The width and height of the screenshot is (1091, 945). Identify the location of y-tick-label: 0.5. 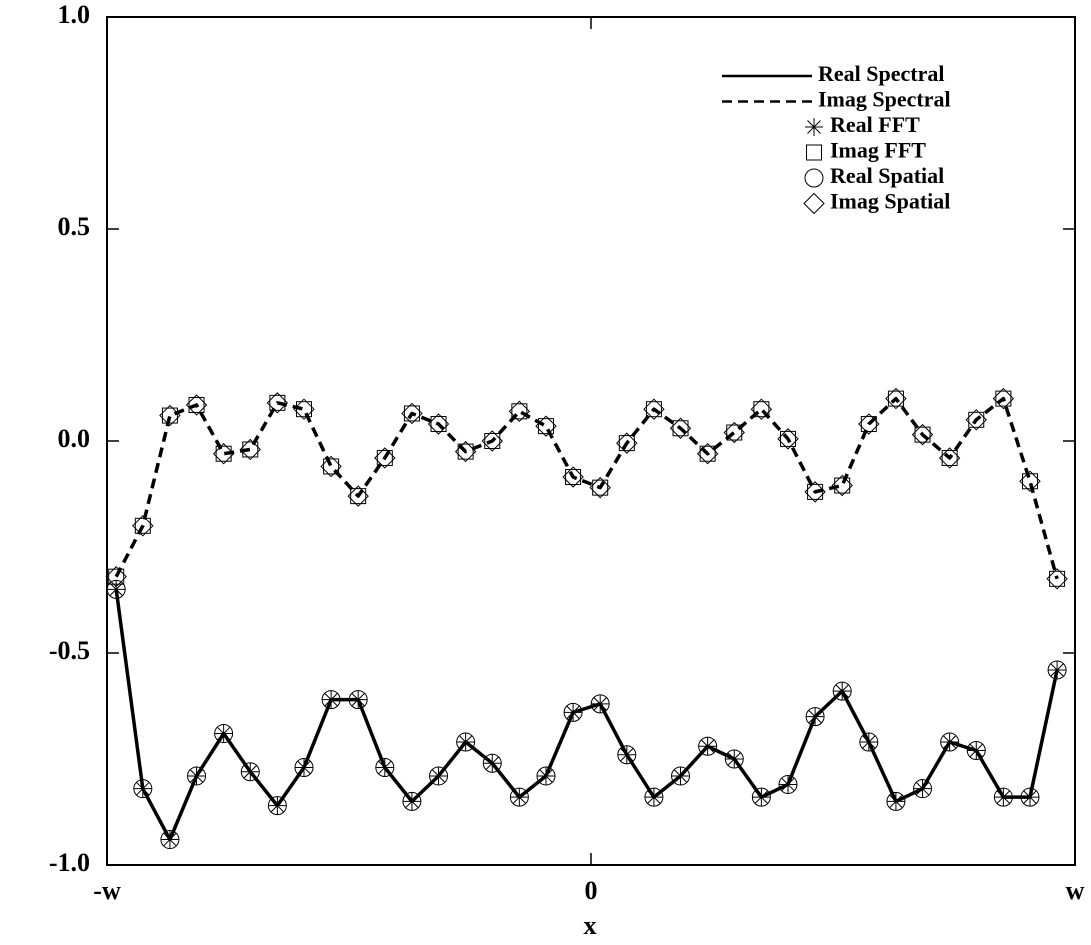
(74, 226).